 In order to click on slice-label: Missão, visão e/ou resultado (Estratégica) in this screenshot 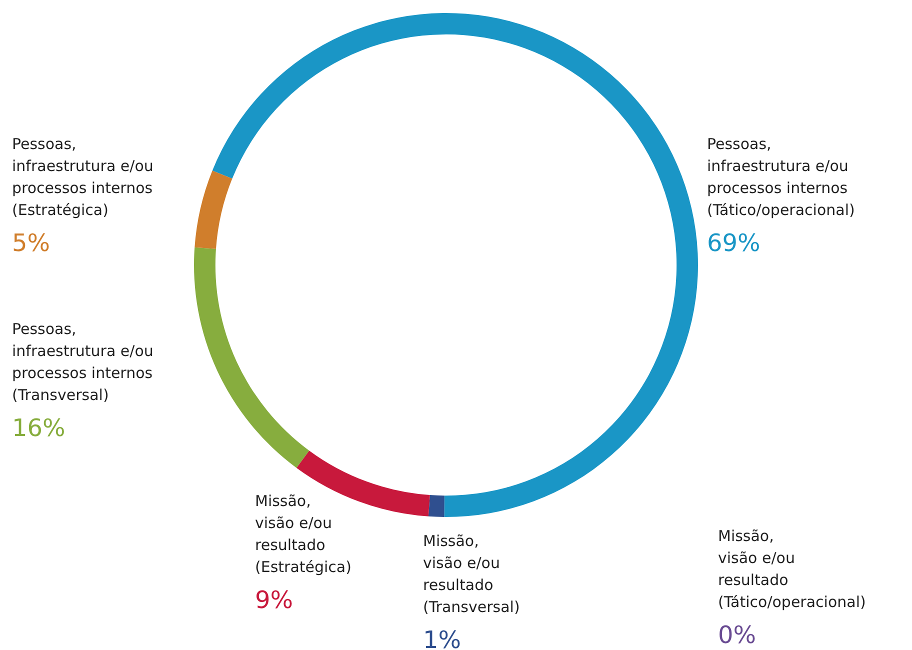, I will do `click(303, 534)`.